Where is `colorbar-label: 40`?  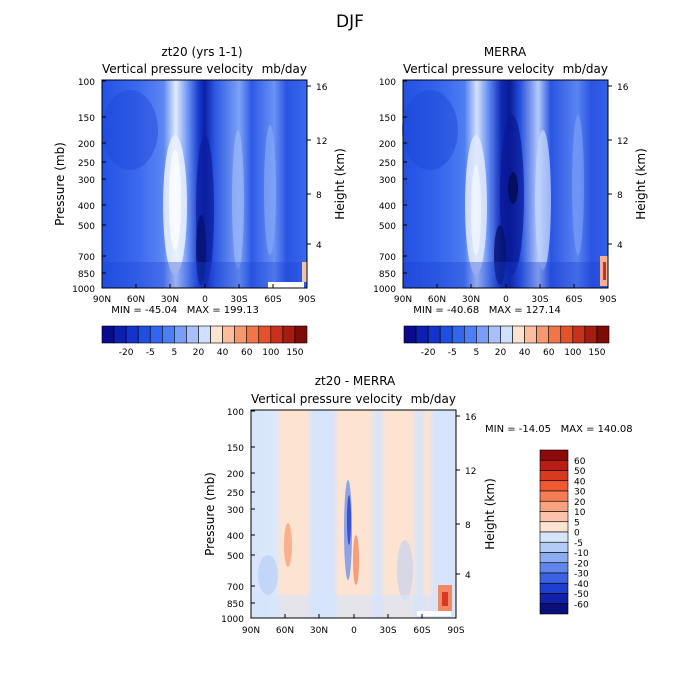 colorbar-label: 40 is located at coordinates (223, 353).